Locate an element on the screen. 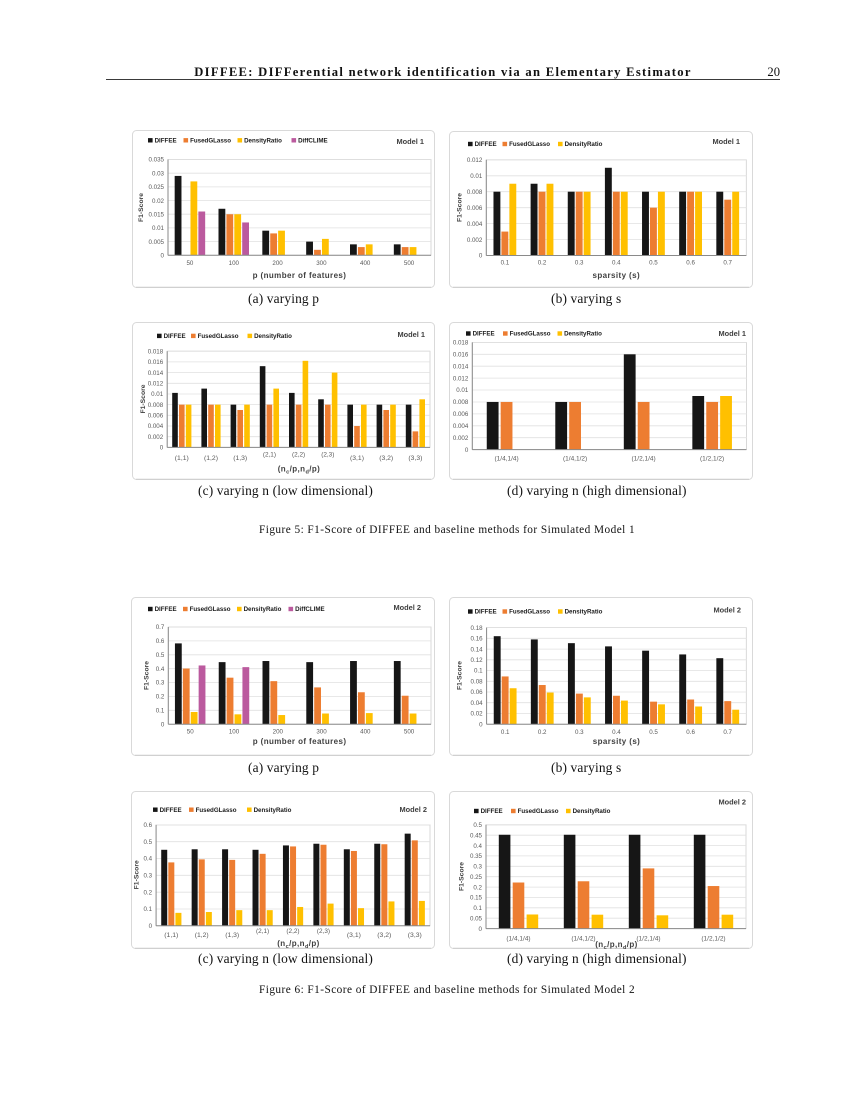  svg-text: (2,1) is located at coordinates (269, 454).